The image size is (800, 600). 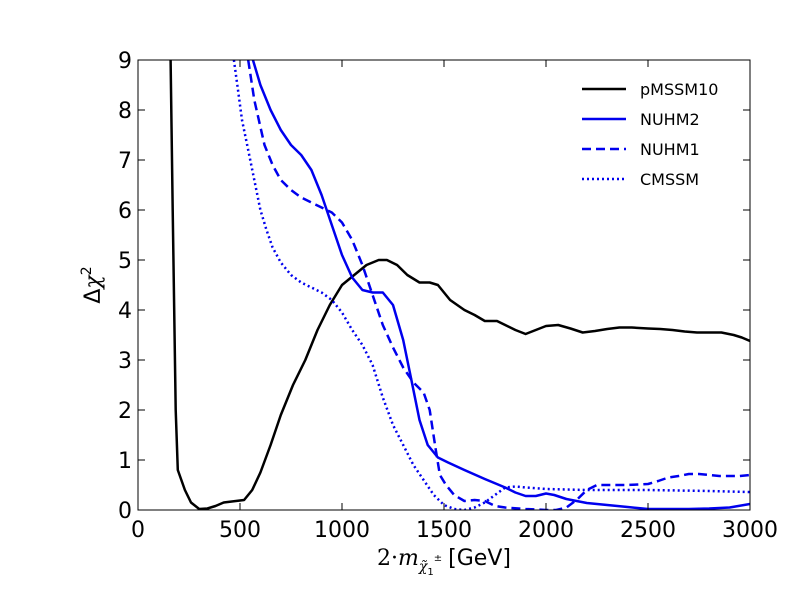 I want to click on legend-label-nuhm2: NUHM2, so click(x=670, y=119).